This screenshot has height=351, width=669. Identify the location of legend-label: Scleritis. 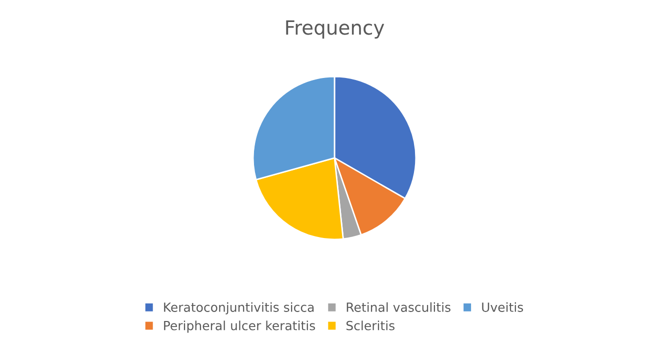
(370, 325).